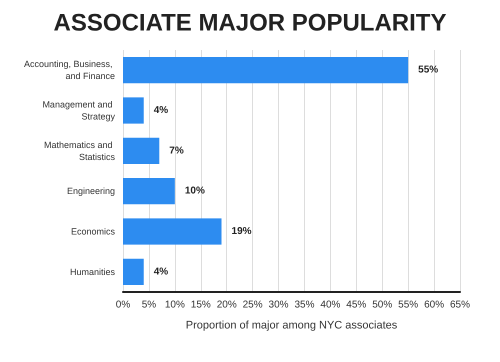 This screenshot has width=500, height=362. Describe the element at coordinates (149, 305) in the screenshot. I see `x-tick-label: 5%` at that location.